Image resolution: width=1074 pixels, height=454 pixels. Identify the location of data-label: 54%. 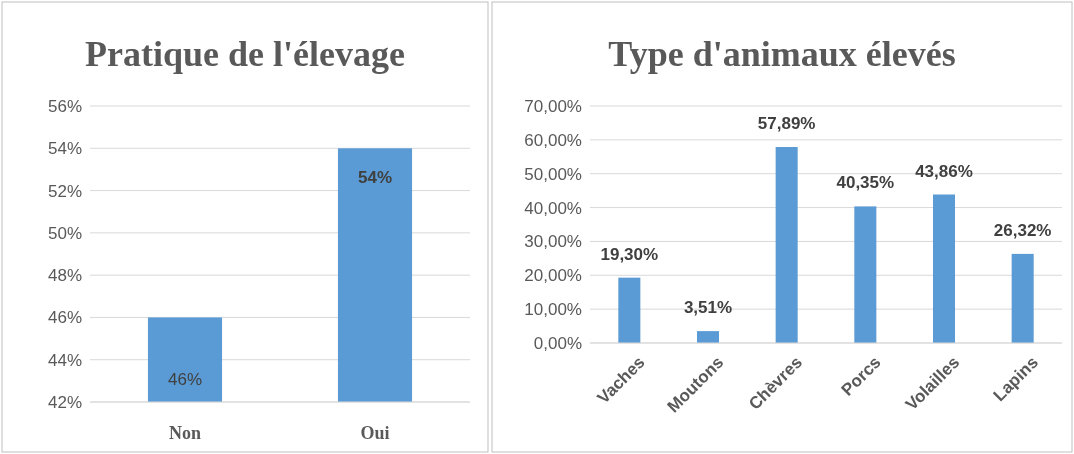
(375, 178).